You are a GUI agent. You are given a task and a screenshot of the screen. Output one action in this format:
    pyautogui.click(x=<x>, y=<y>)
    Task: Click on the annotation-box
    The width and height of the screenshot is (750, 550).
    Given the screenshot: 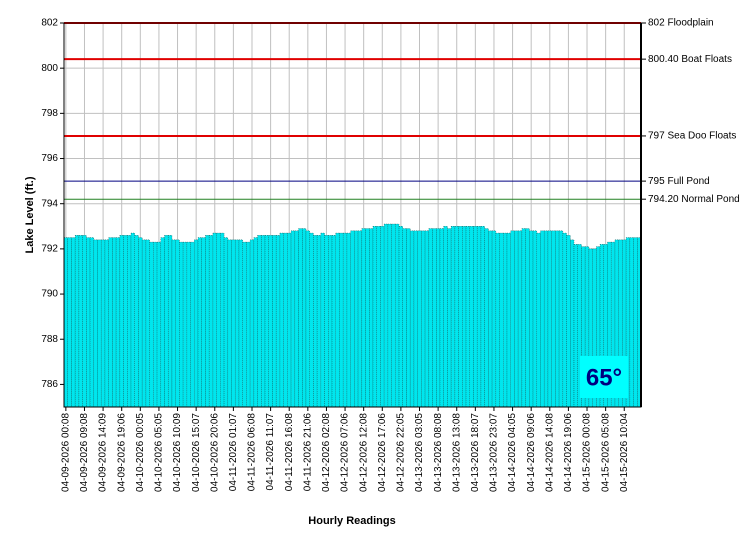 What is the action you would take?
    pyautogui.click(x=604, y=377)
    